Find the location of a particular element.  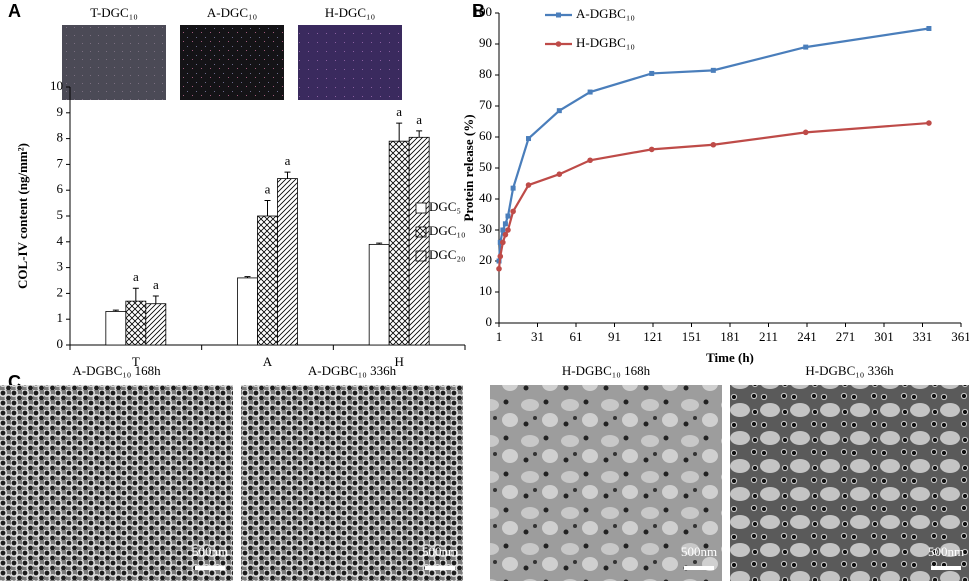

y-tick-label: 100 is located at coordinates (483, 11).